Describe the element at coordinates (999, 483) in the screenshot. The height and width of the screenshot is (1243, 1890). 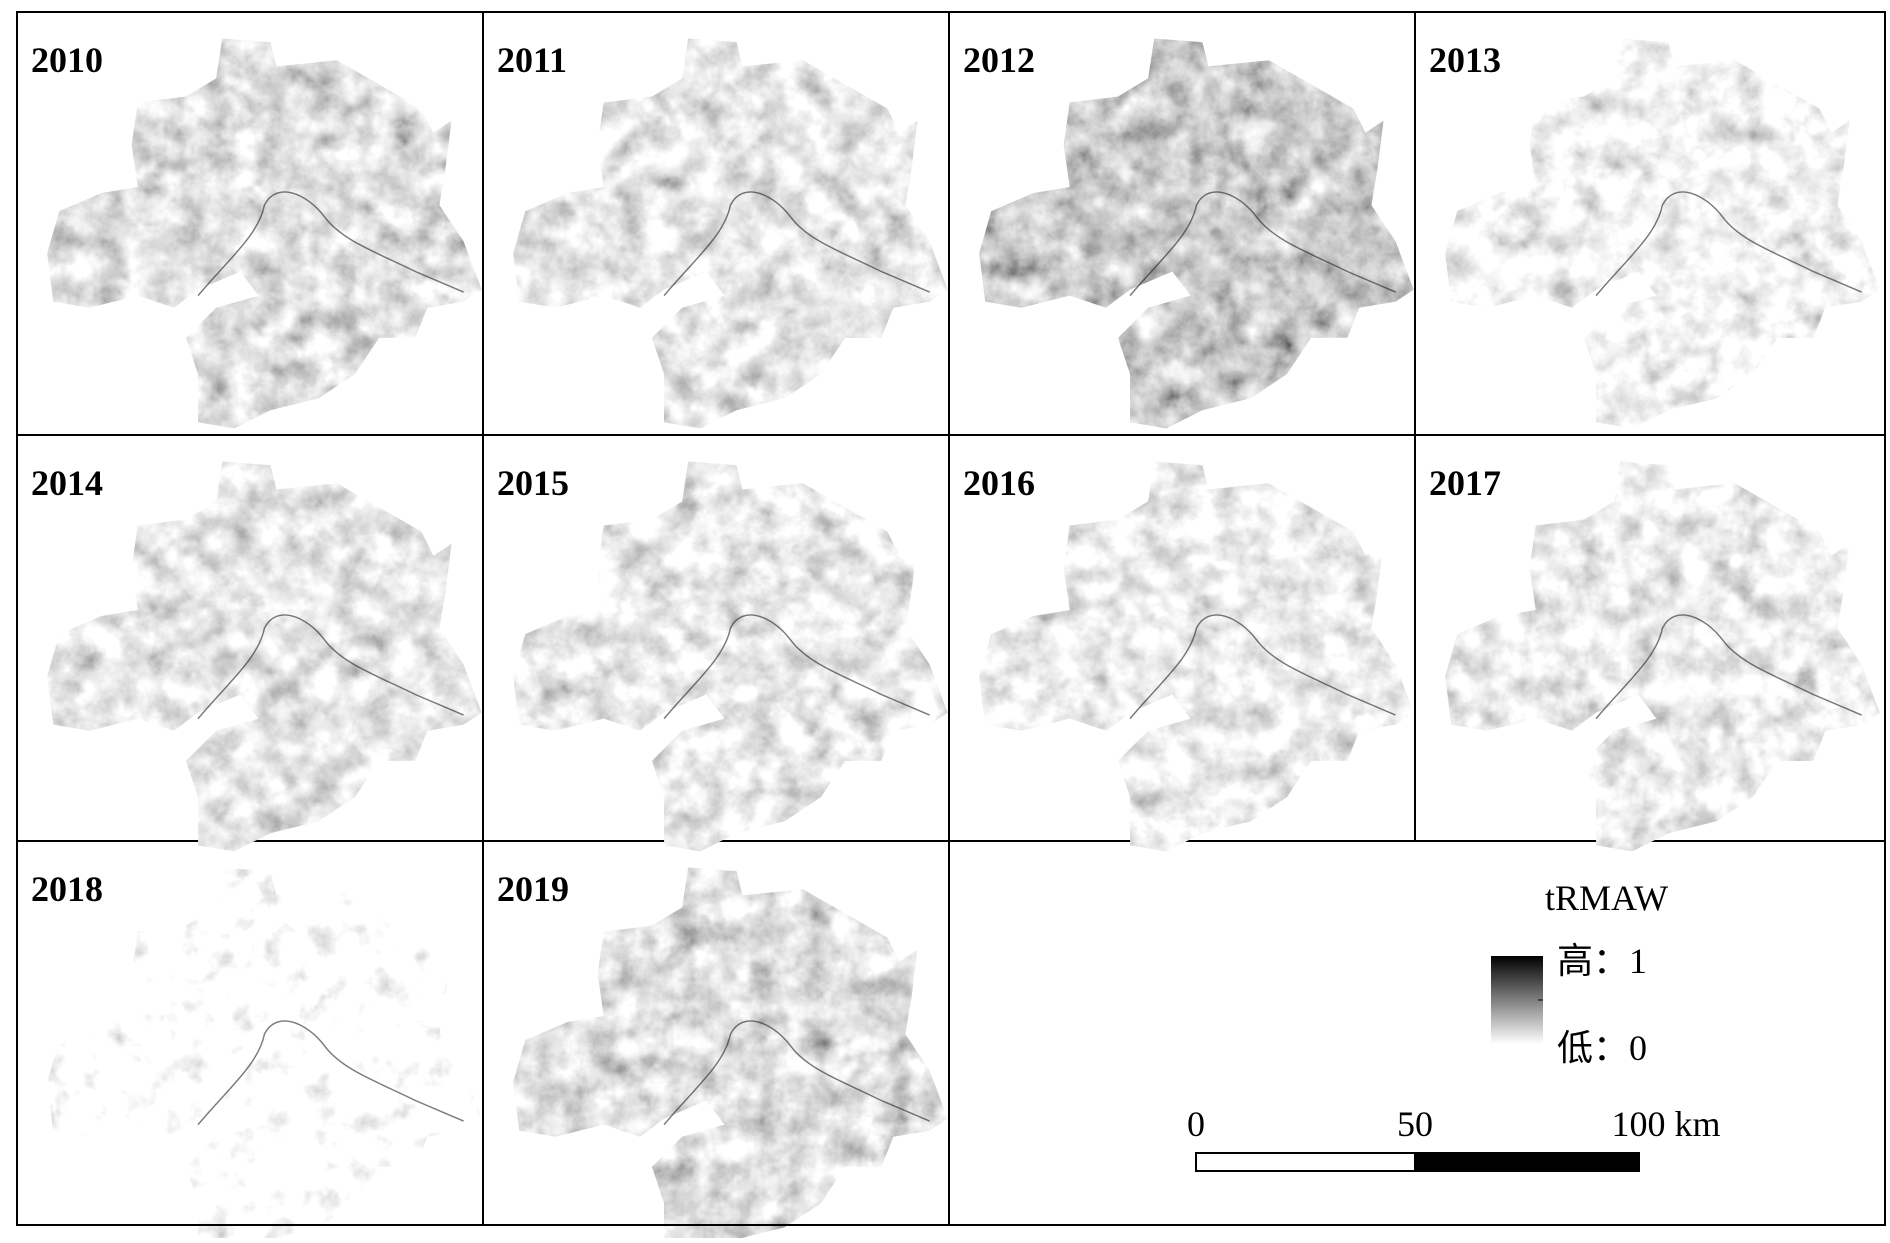
I see `year-label: 2016` at that location.